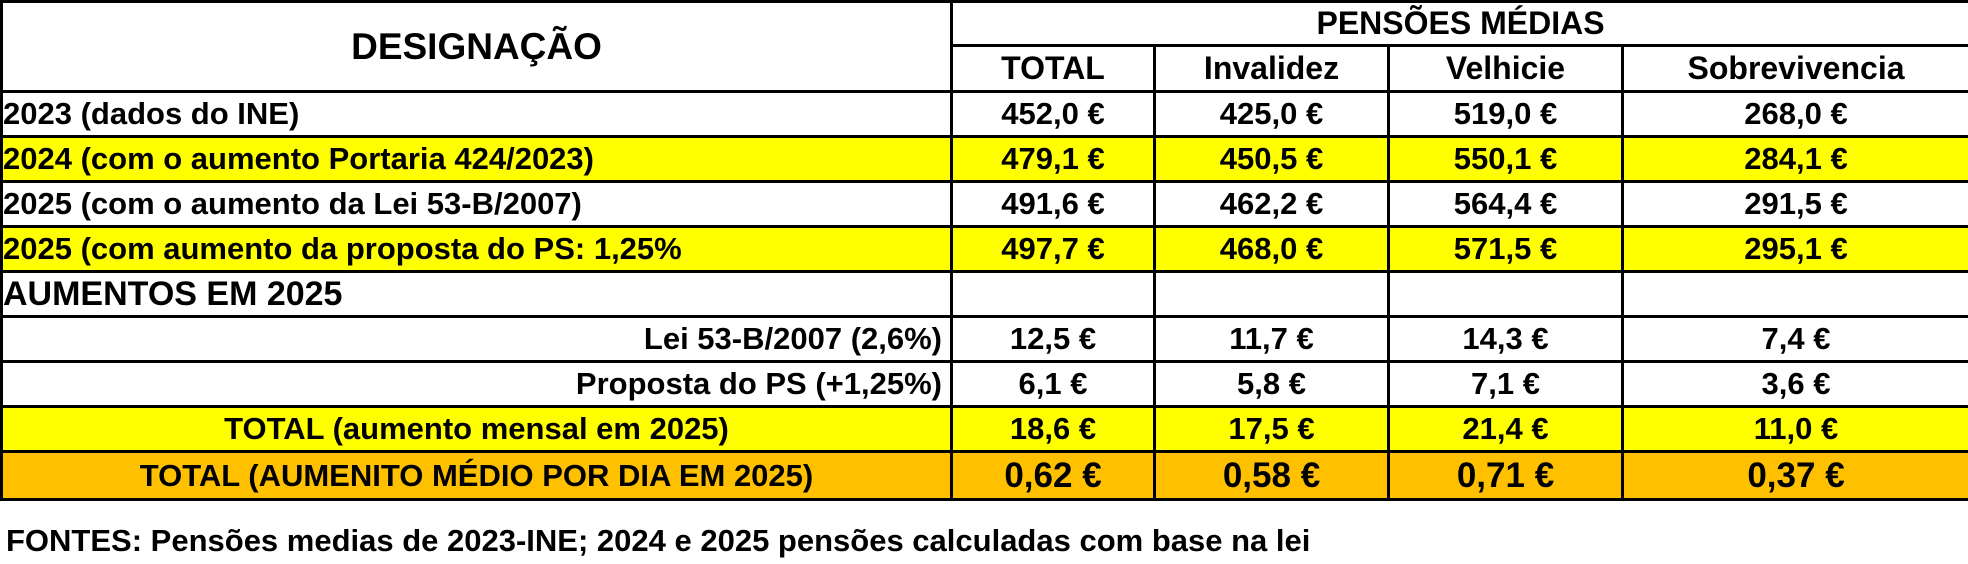  Describe the element at coordinates (1271, 204) in the screenshot. I see `cell-invalidez: 462,2 €` at that location.